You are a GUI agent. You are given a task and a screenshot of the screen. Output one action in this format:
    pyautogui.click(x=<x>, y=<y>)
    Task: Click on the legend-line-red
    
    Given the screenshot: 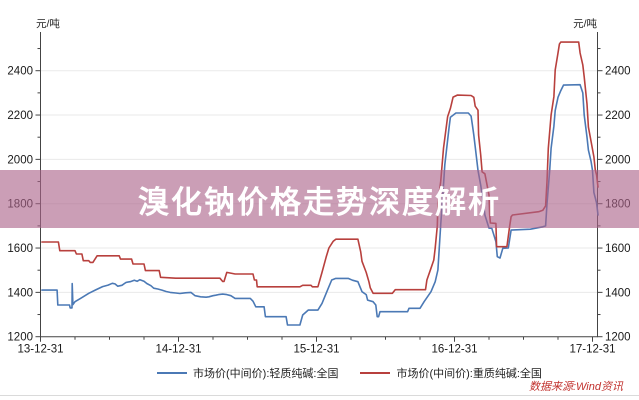 What is the action you would take?
    pyautogui.click(x=375, y=373)
    